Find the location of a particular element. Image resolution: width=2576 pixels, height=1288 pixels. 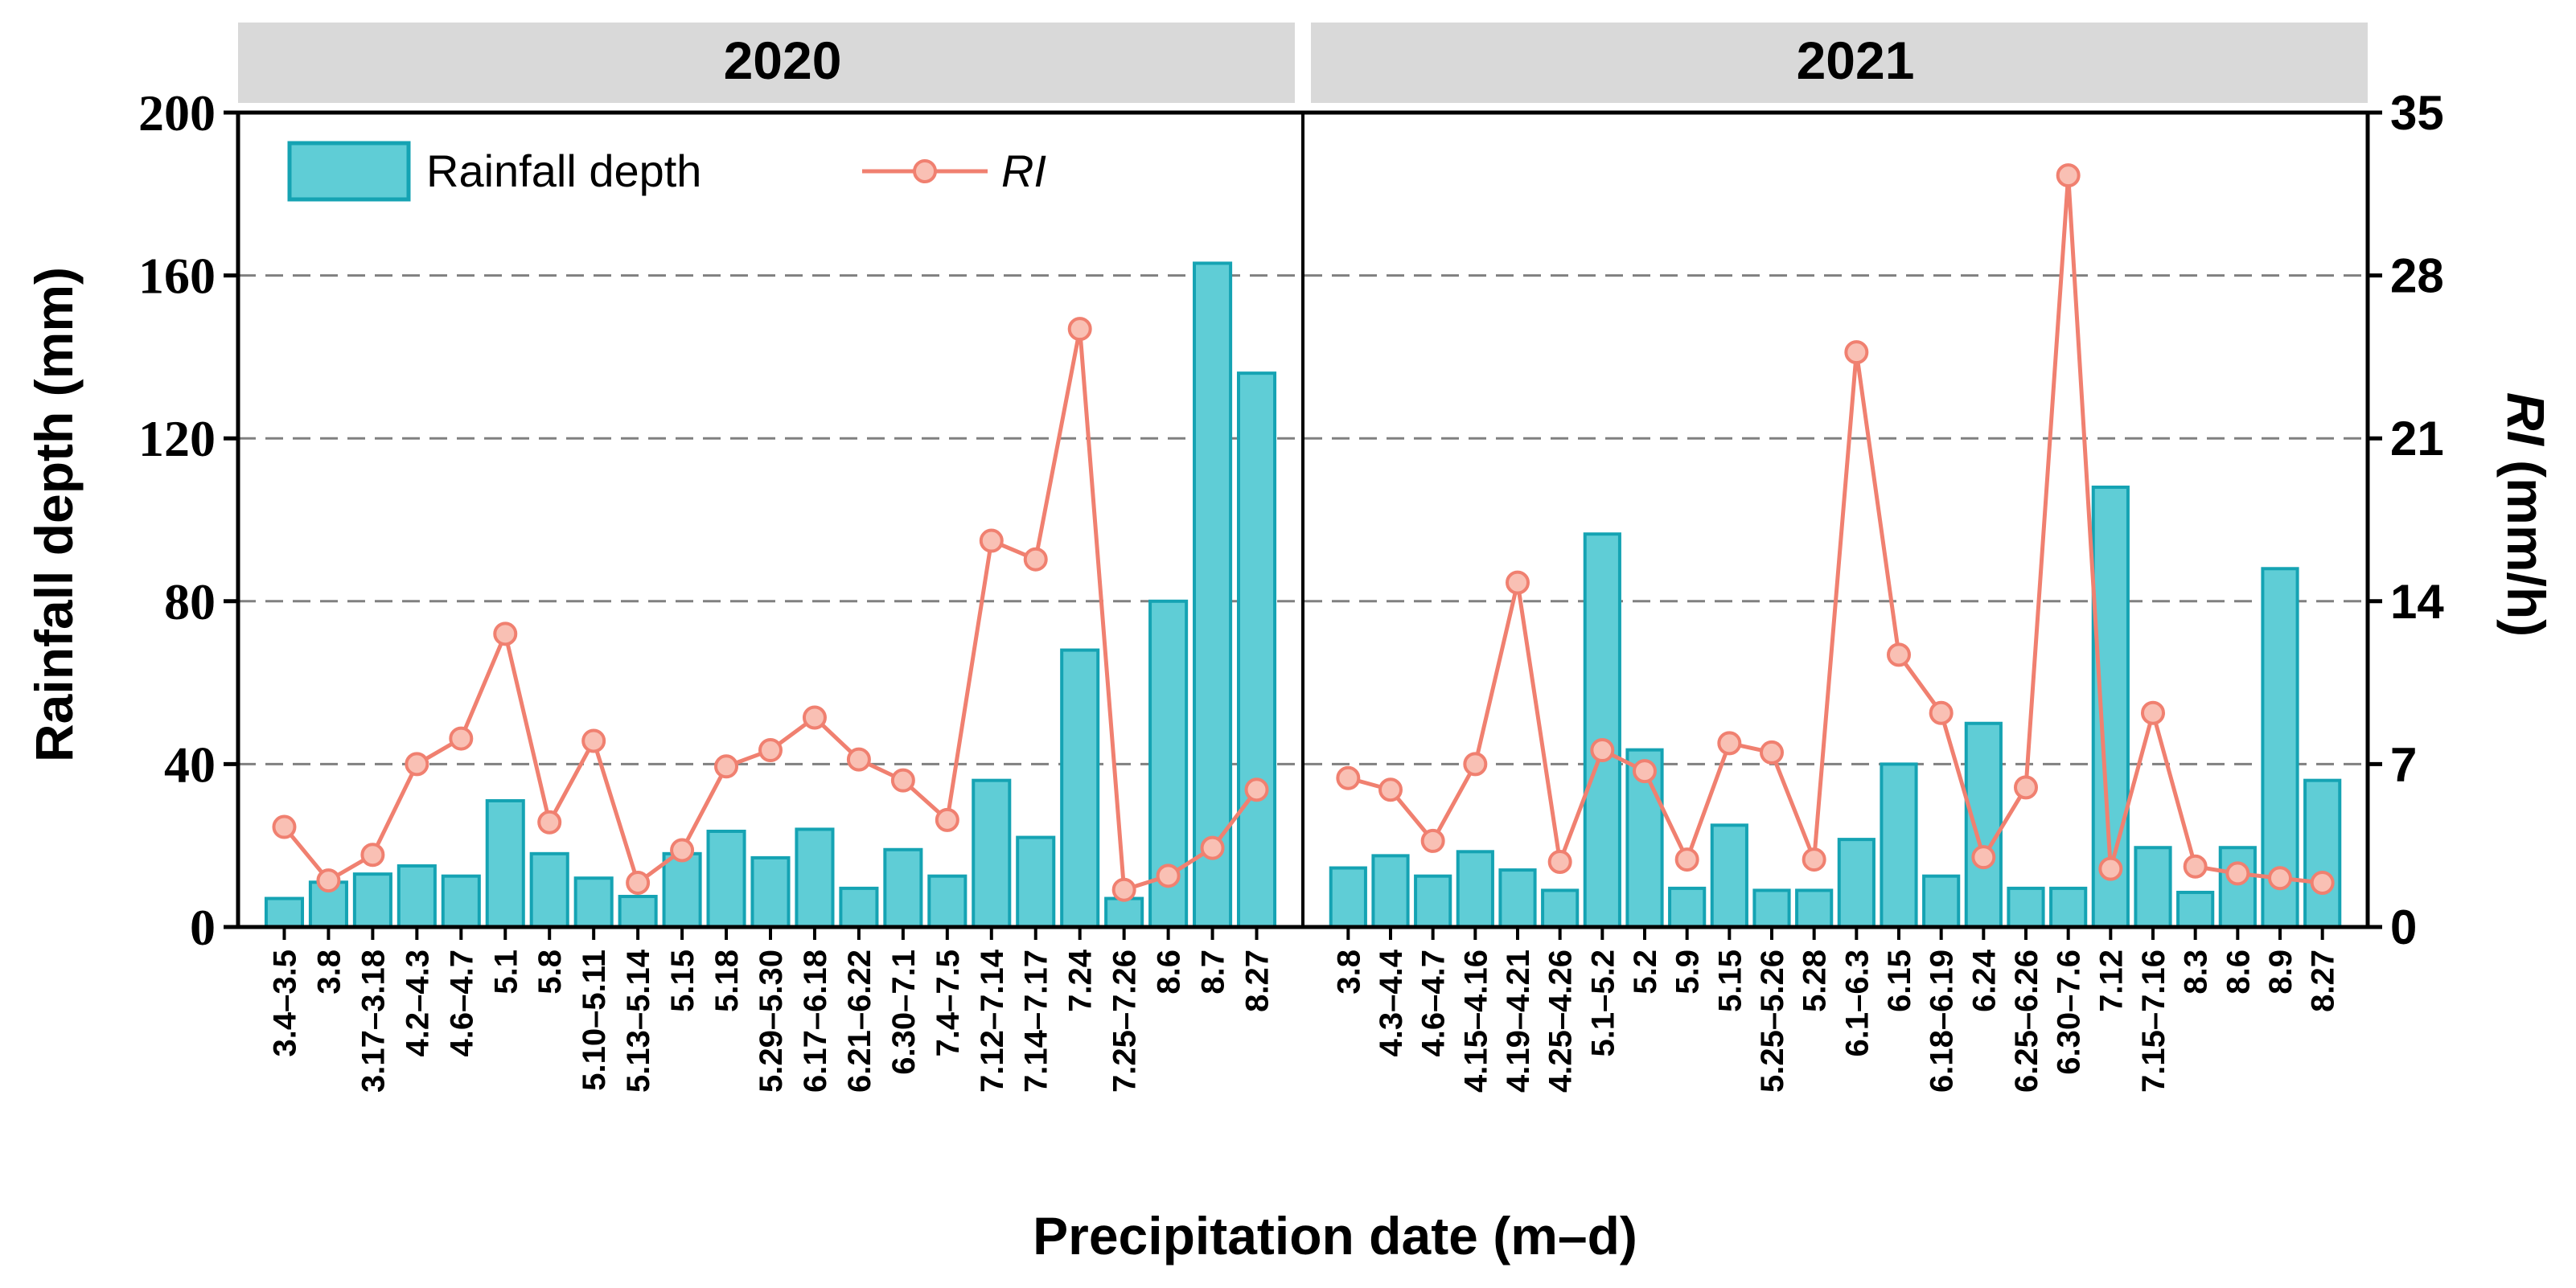

legend-line-label: RI is located at coordinates (1023, 171).